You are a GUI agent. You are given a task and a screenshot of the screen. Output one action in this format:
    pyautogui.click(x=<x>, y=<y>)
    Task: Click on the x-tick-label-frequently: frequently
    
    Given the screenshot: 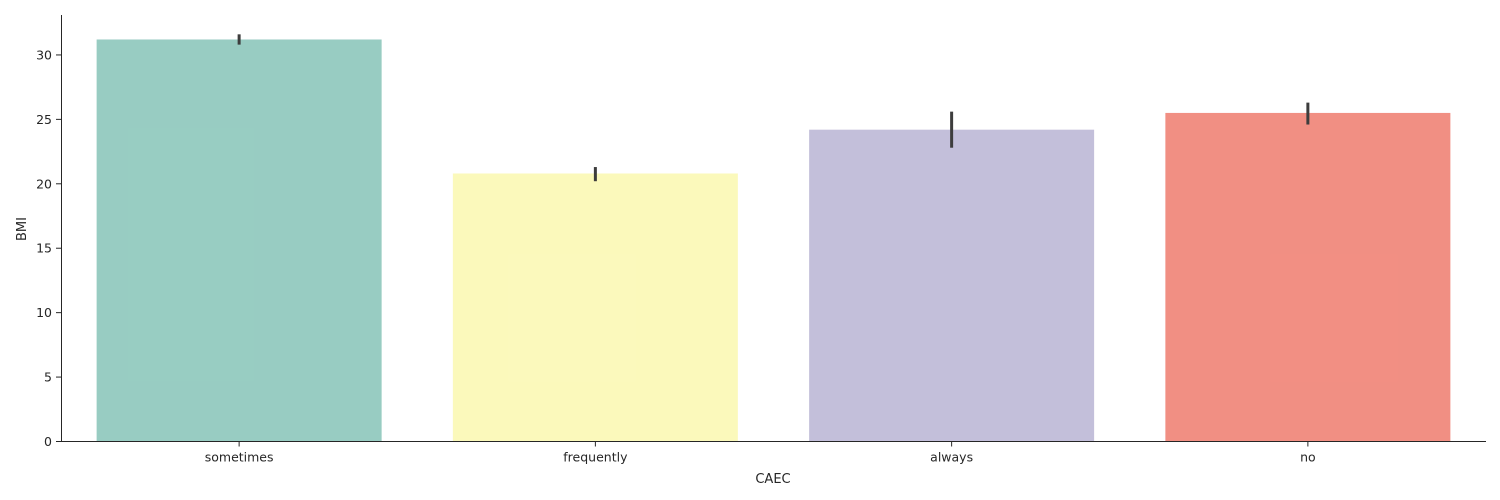 What is the action you would take?
    pyautogui.click(x=595, y=457)
    